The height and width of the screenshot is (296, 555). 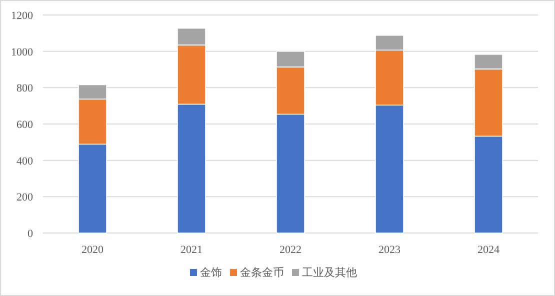 What do you see at coordinates (93, 250) in the screenshot?
I see `x-tick-label: 2020` at bounding box center [93, 250].